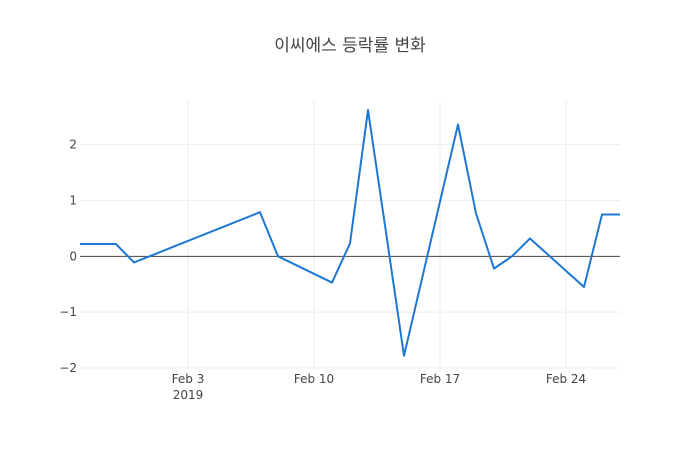  What do you see at coordinates (73, 145) in the screenshot?
I see `y-tick-label: 2` at bounding box center [73, 145].